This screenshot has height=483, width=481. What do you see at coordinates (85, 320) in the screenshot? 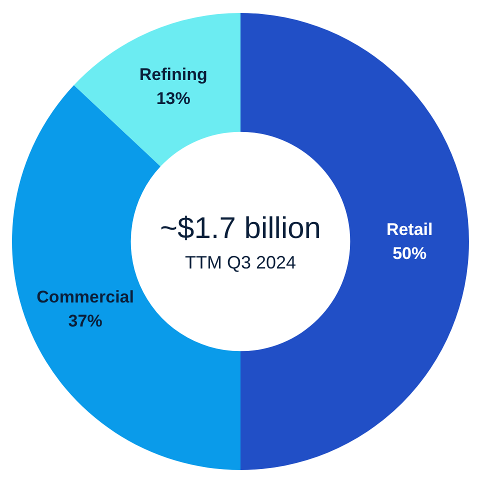
I see `data-label: 37%` at bounding box center [85, 320].